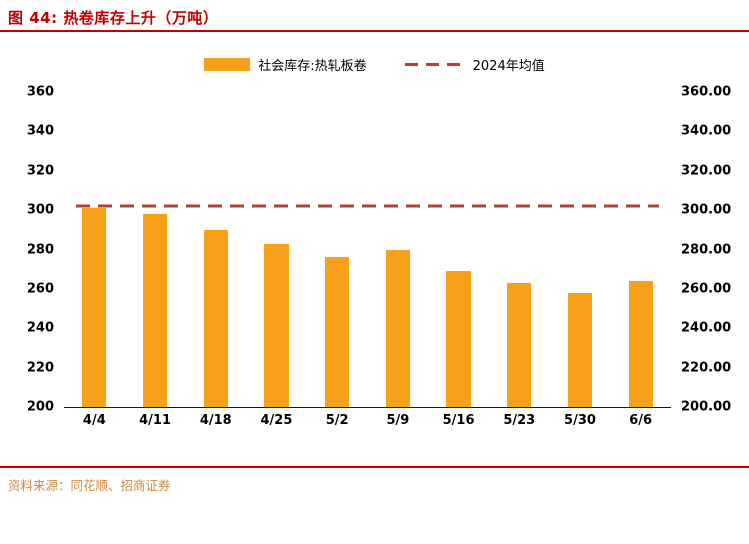 The width and height of the screenshot is (749, 544). Describe the element at coordinates (312, 66) in the screenshot. I see `bar-series-label: 社会库存:热轧板卷` at that location.